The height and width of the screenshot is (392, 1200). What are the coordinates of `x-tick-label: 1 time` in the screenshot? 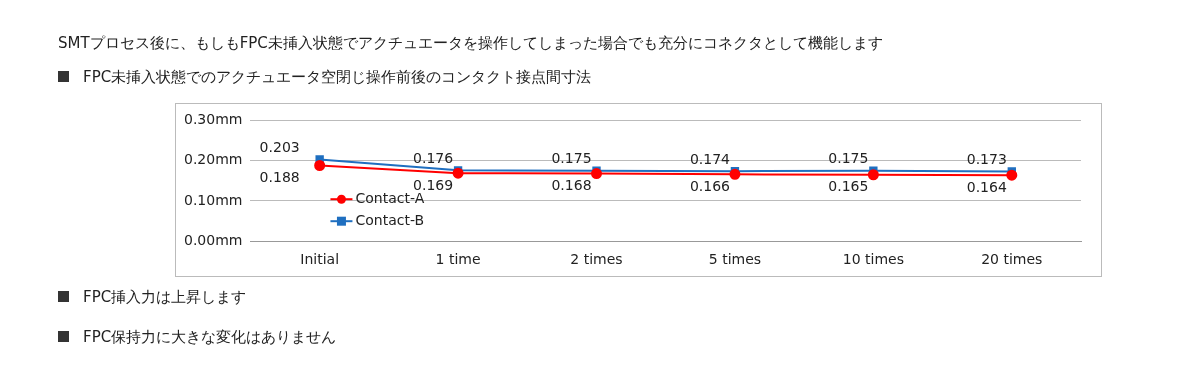 It's located at (458, 259).